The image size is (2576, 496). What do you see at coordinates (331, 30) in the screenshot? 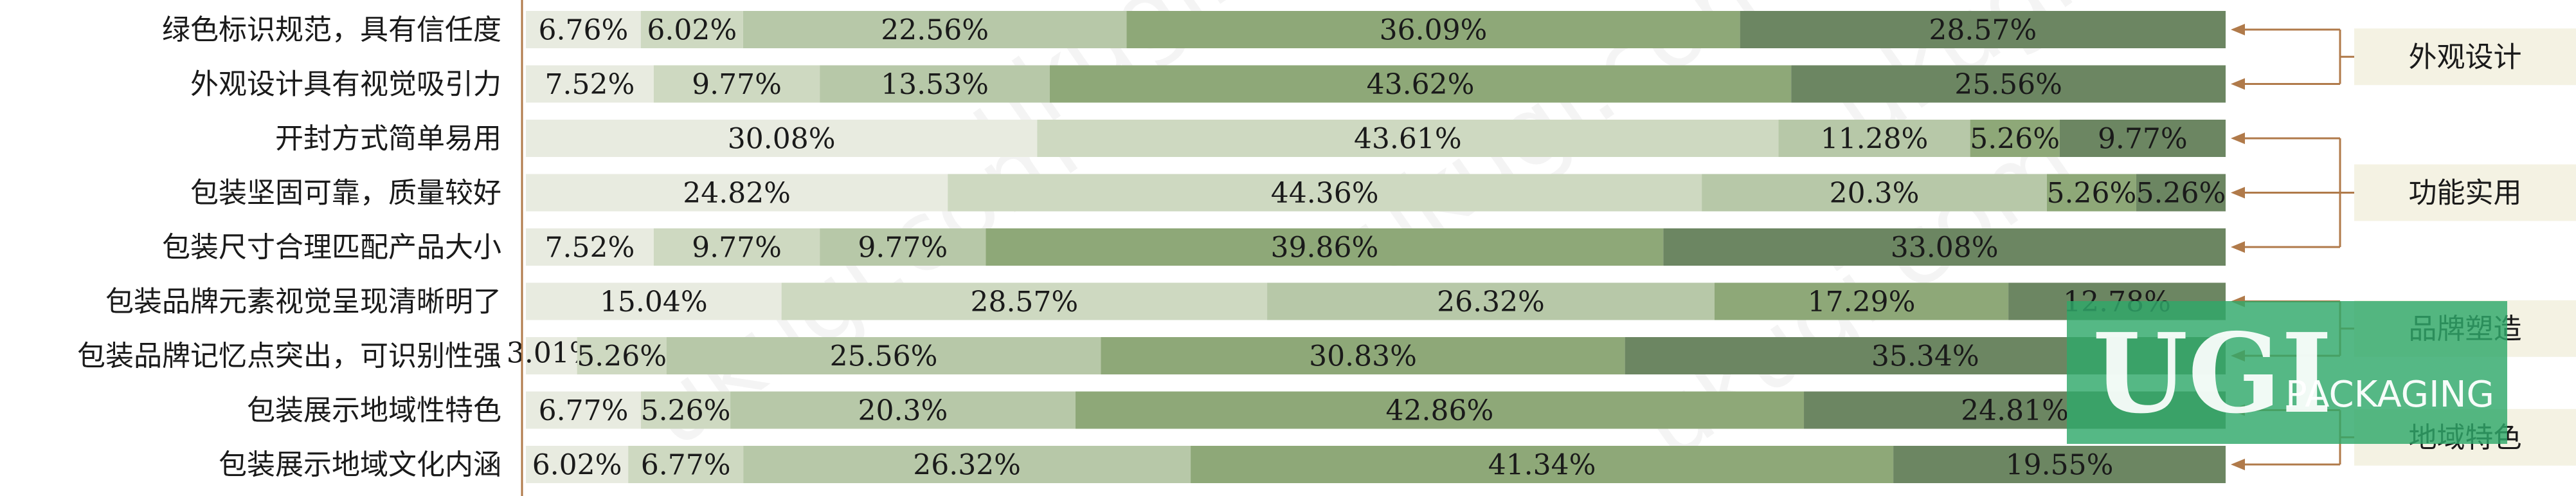
I see `category-label: 绿色标识规范，具有信任度` at bounding box center [331, 30].